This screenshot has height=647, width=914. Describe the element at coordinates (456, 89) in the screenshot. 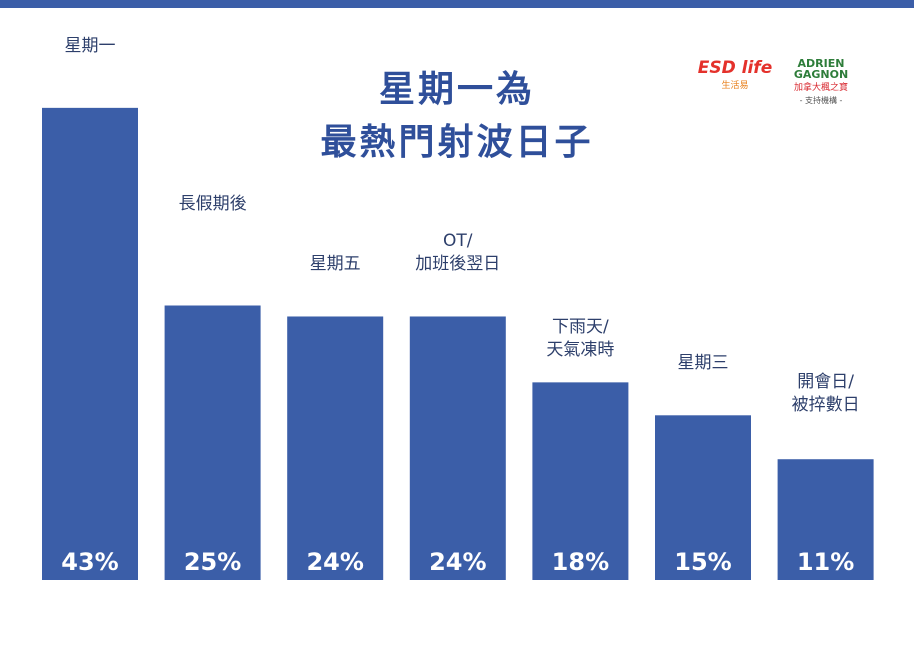

I see `chart-title: 星期一為` at that location.